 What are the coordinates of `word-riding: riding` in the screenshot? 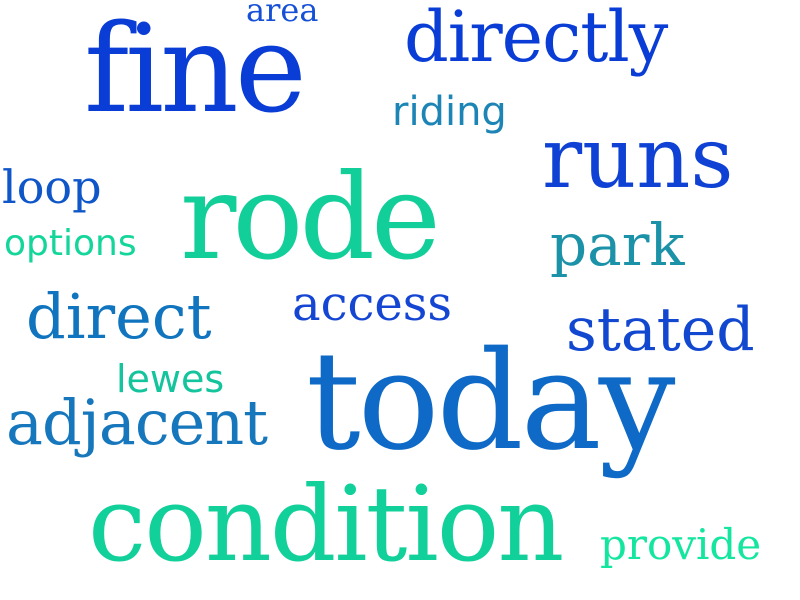 It's located at (449, 112).